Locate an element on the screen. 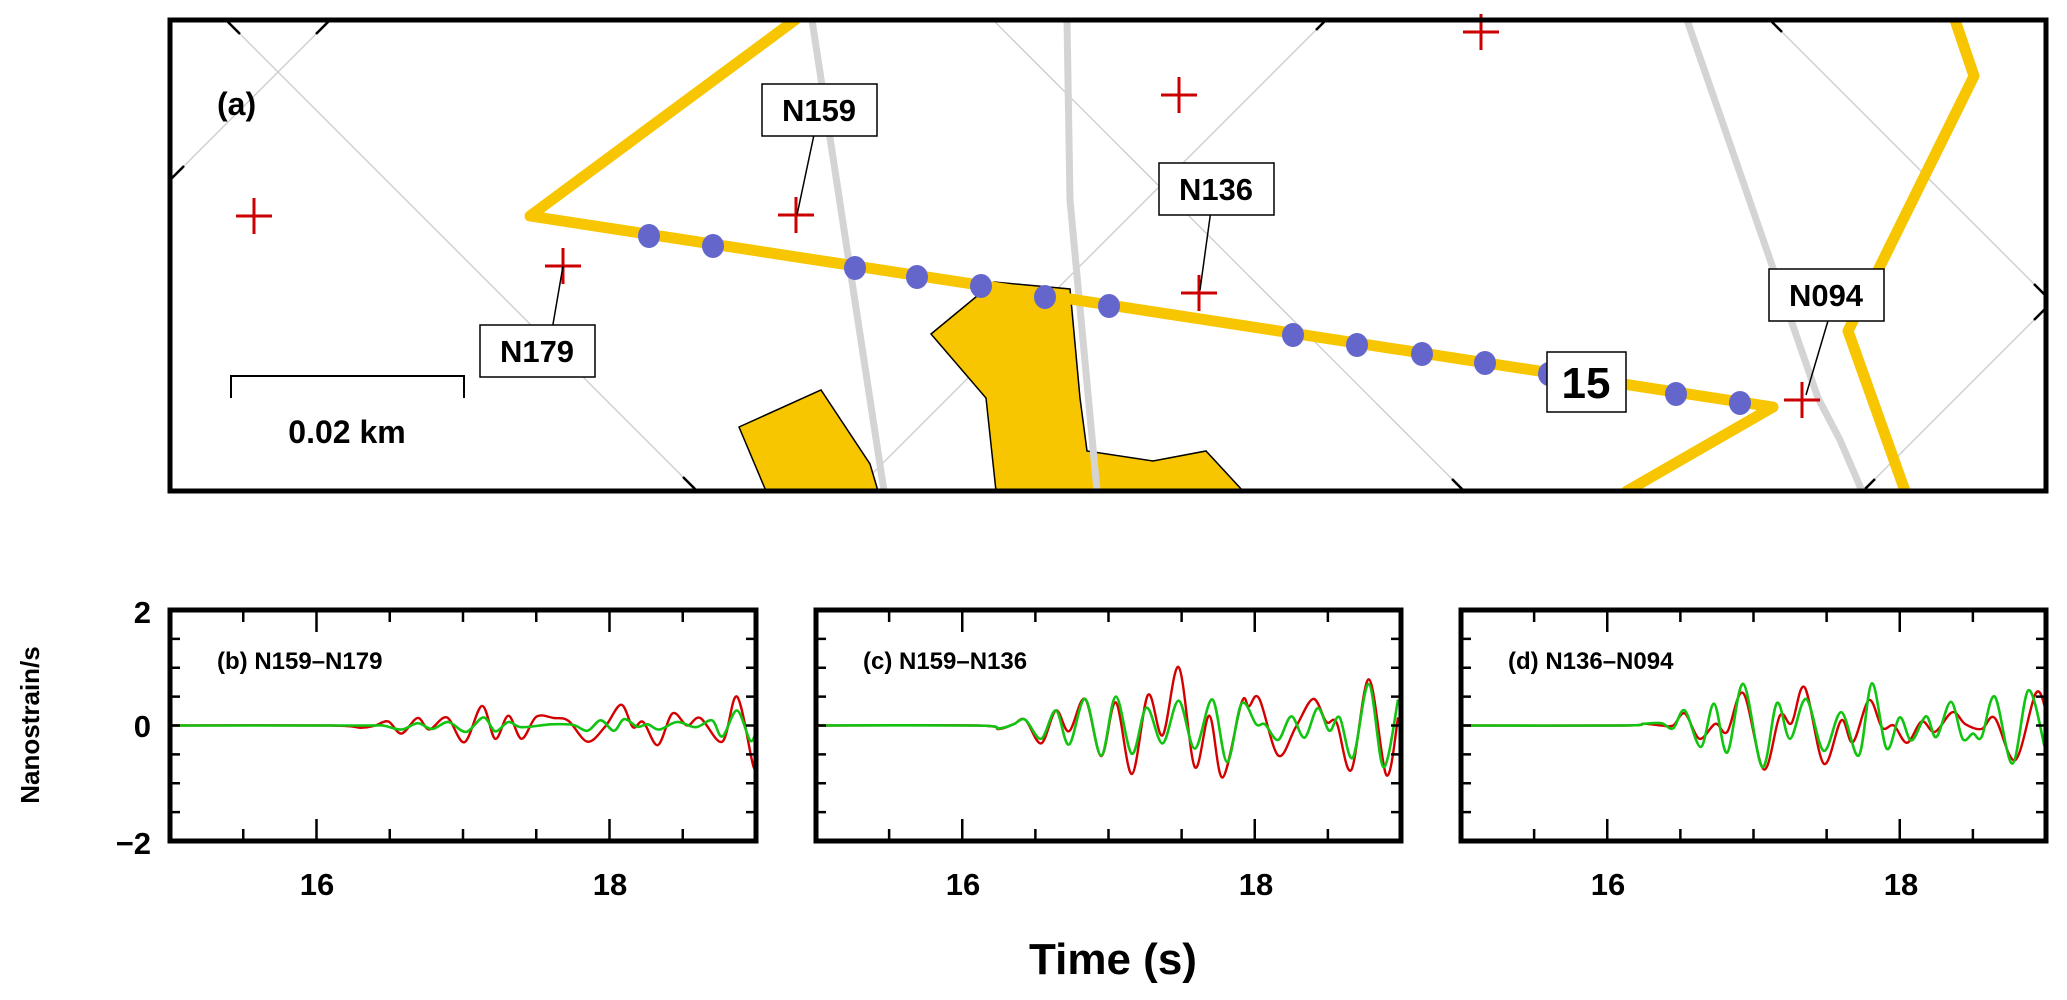  y-axis-label: Nanostrain/s is located at coordinates (30, 725).